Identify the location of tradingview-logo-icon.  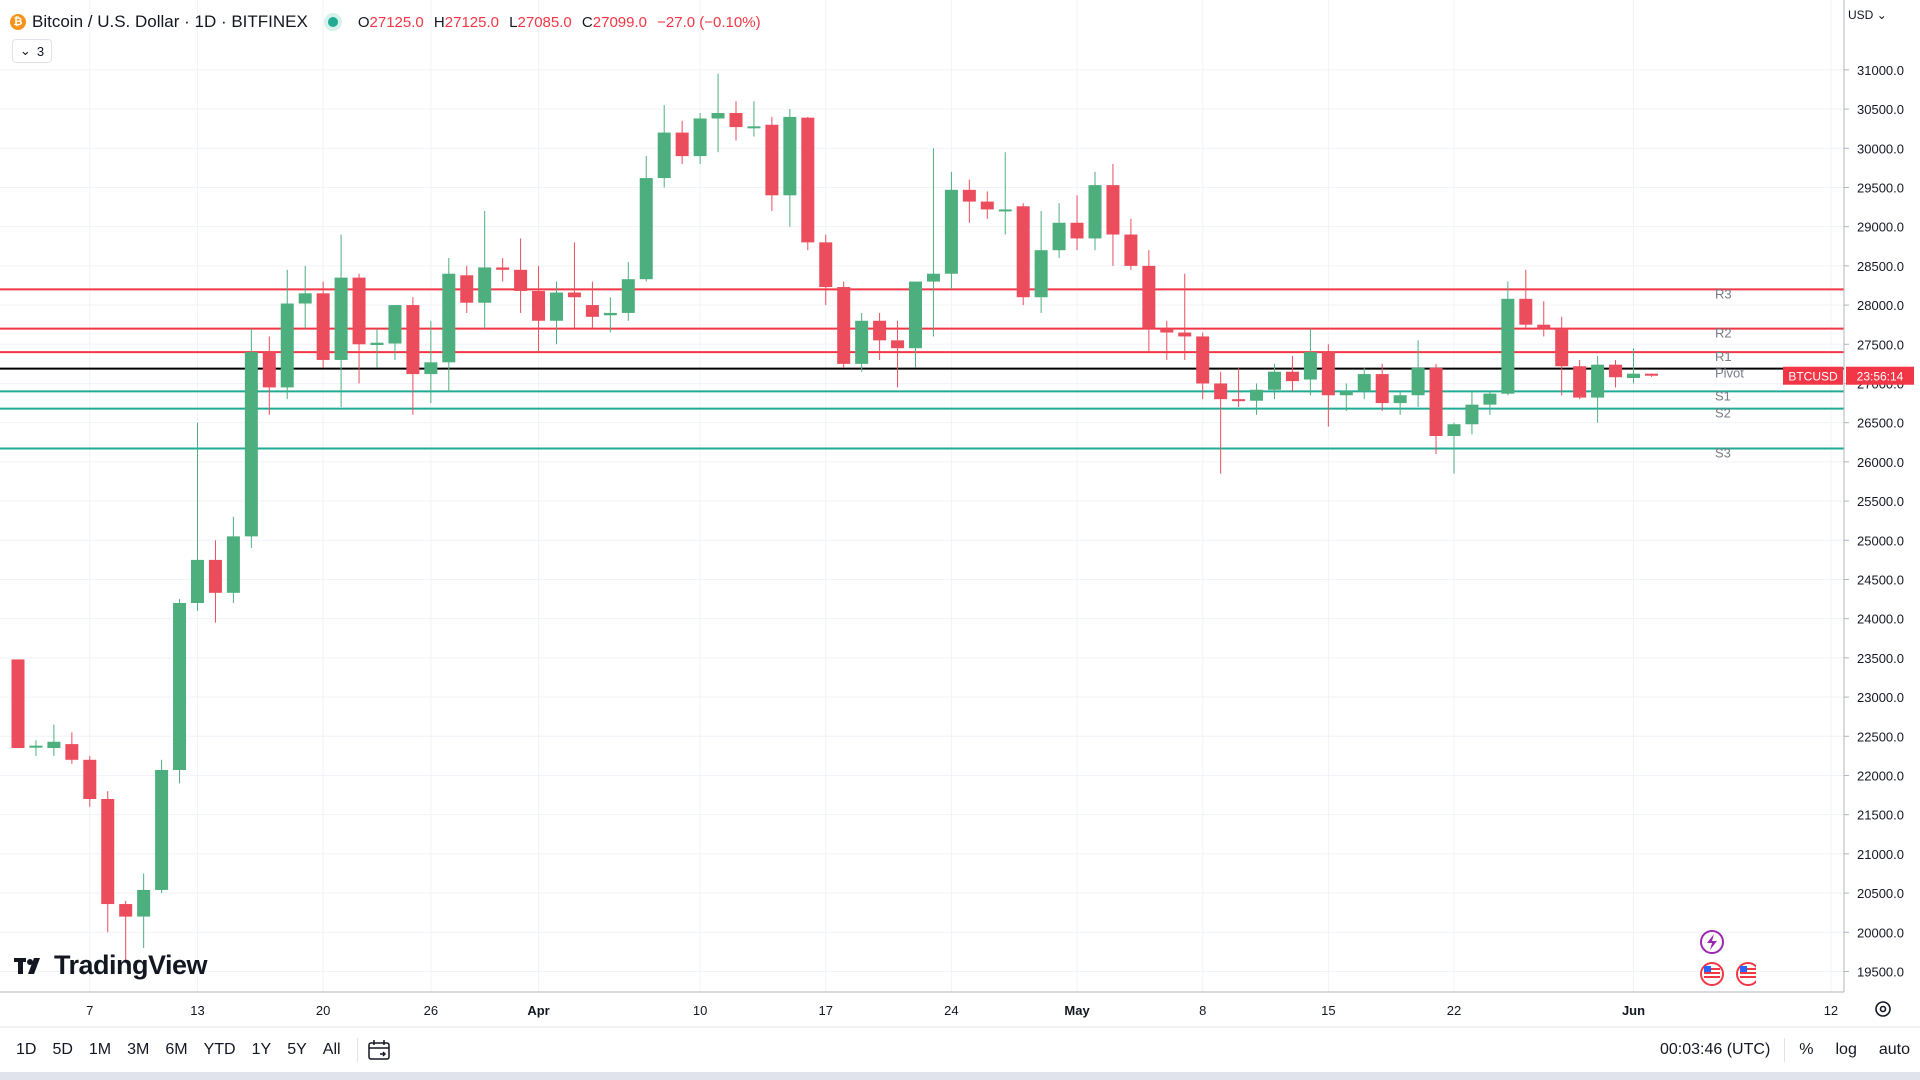
(27, 965).